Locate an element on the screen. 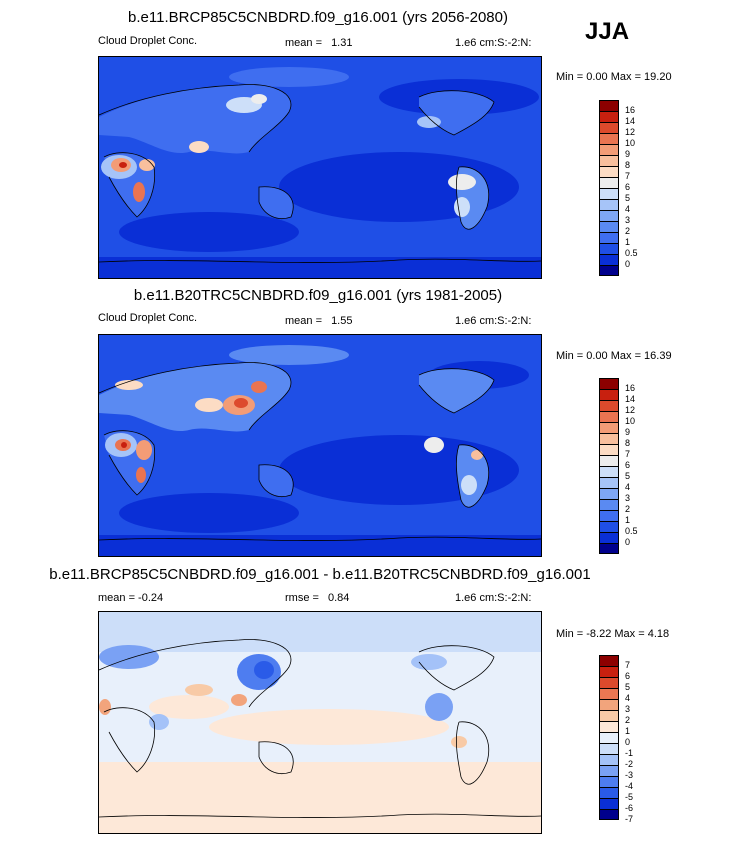  panel-2-colorbar is located at coordinates (609, 466).